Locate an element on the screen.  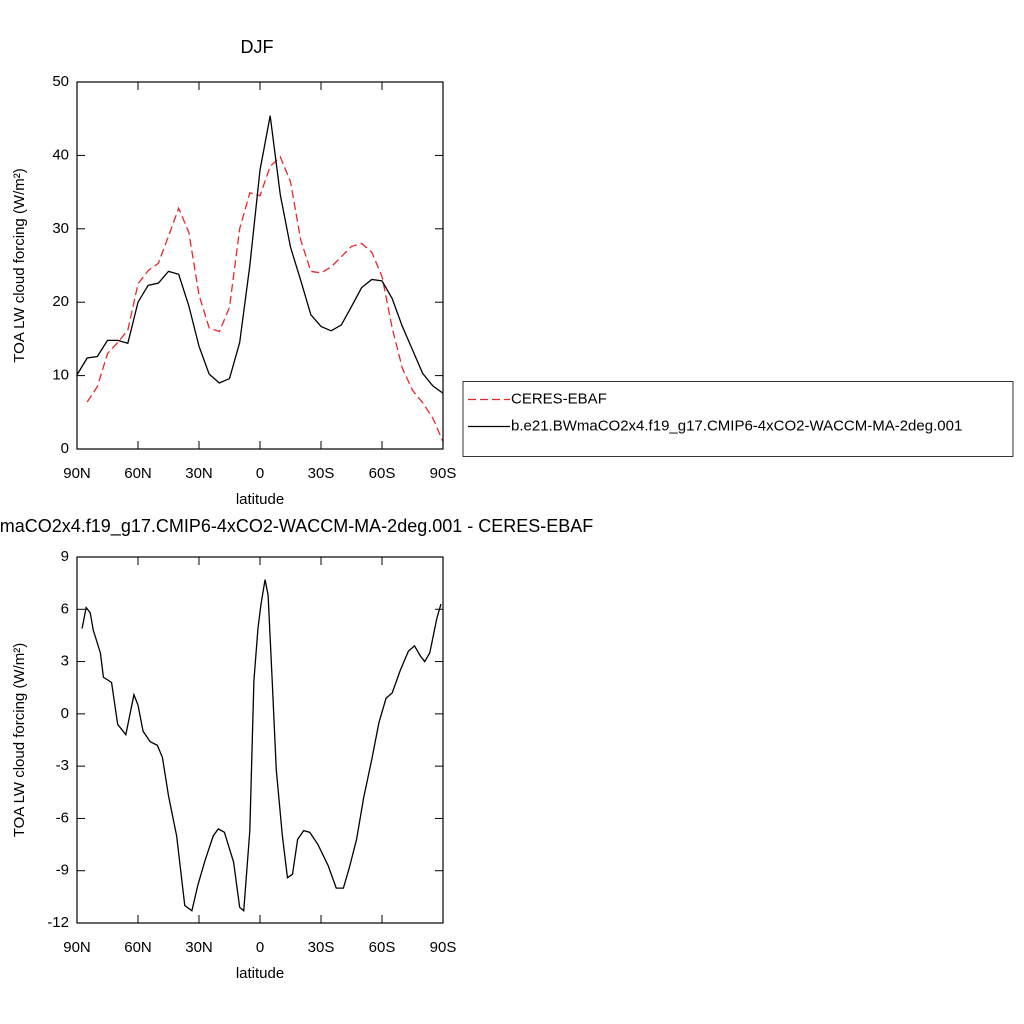
y-tick-label: 40 is located at coordinates (60, 154).